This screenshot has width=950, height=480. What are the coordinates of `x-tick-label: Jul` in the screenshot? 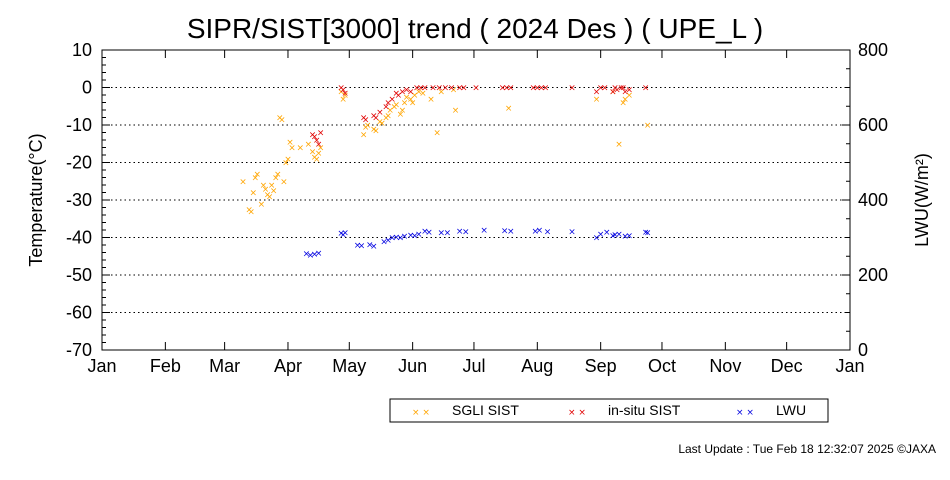 It's located at (473, 366).